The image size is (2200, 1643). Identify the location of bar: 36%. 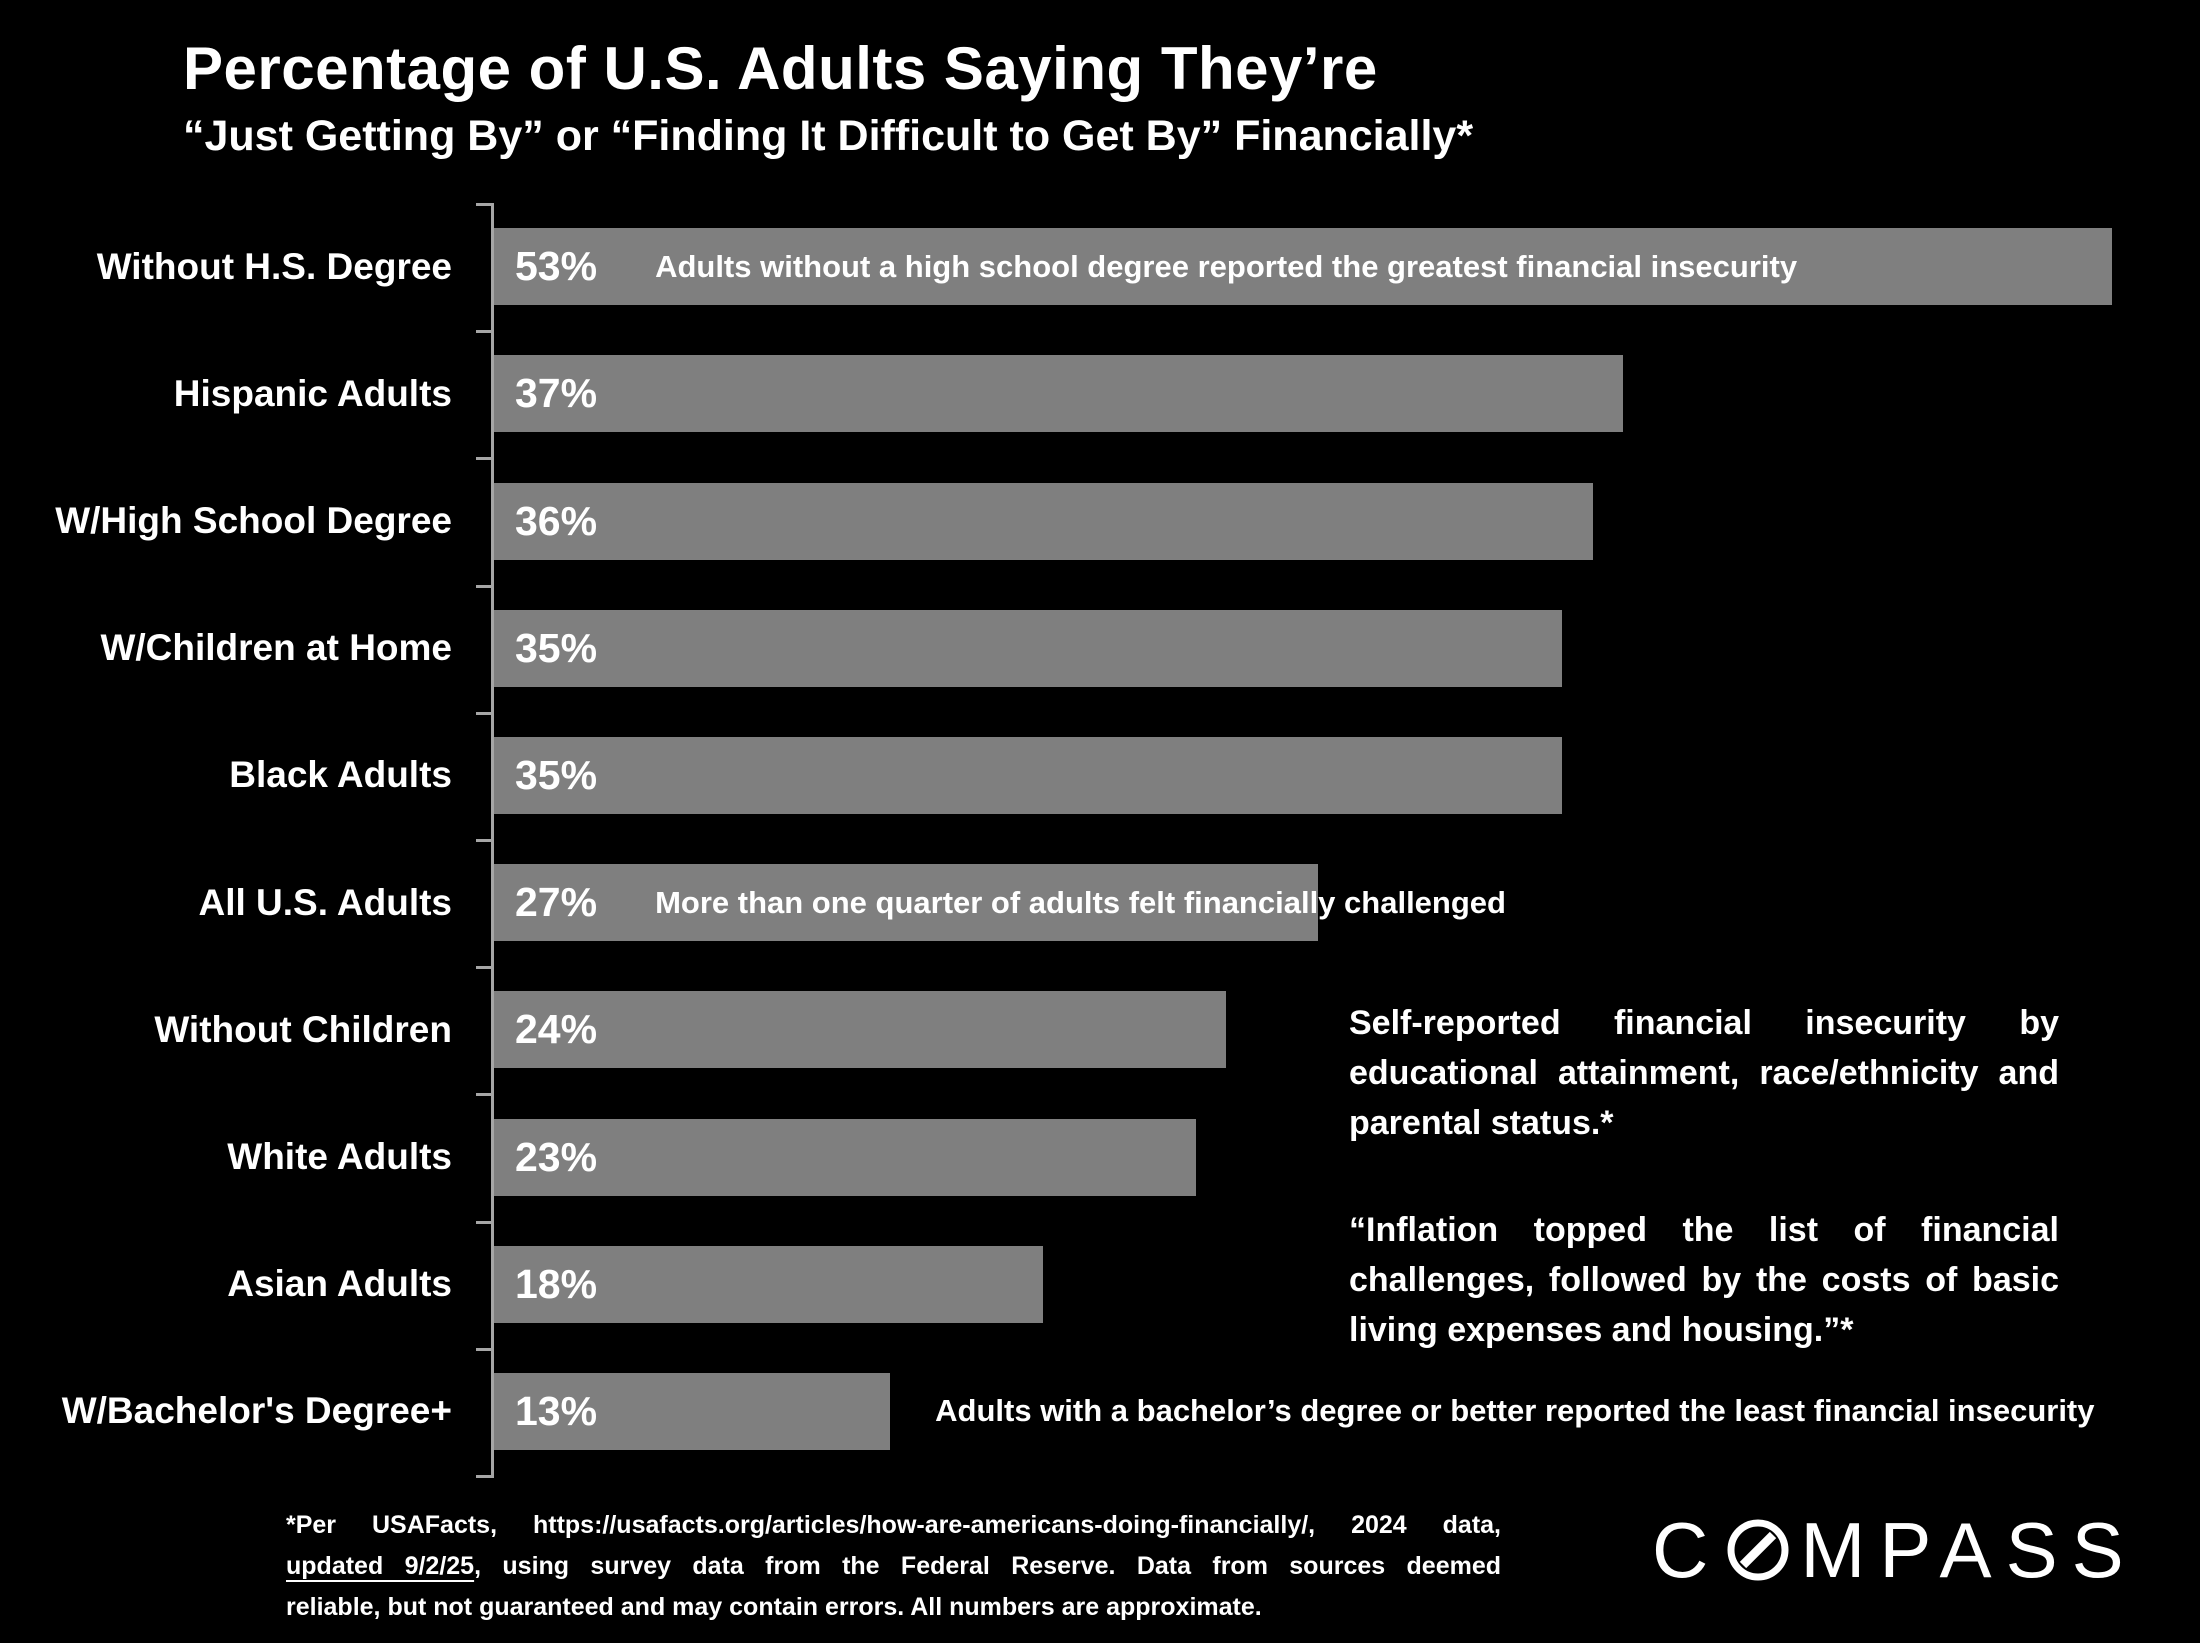
(1043, 521).